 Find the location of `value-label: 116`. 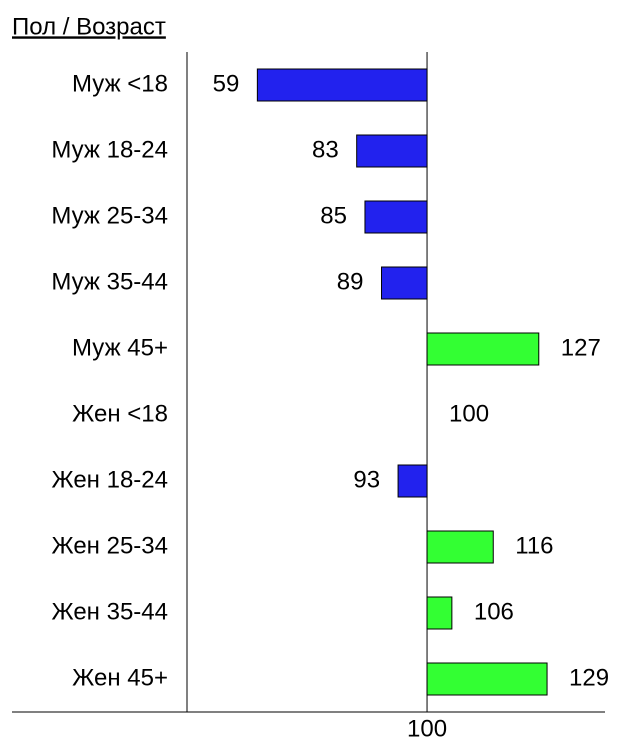

value-label: 116 is located at coordinates (534, 545).